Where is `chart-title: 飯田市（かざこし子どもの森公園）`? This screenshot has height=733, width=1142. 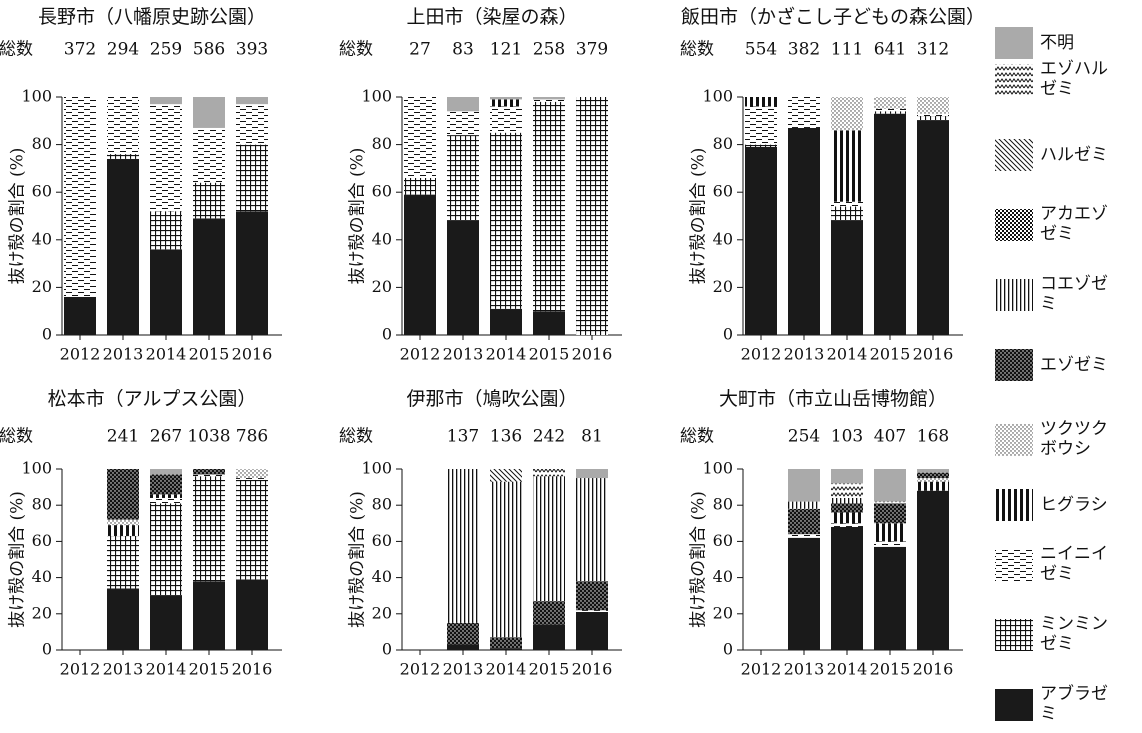
chart-title: 飯田市（かざこし子どもの森公園） is located at coordinates (833, 16).